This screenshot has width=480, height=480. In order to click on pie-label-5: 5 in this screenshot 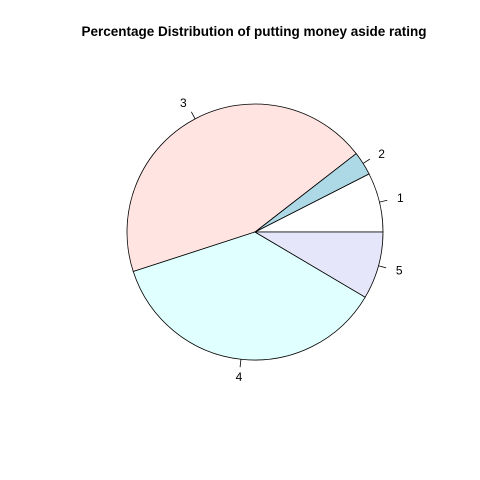, I will do `click(399, 271)`.